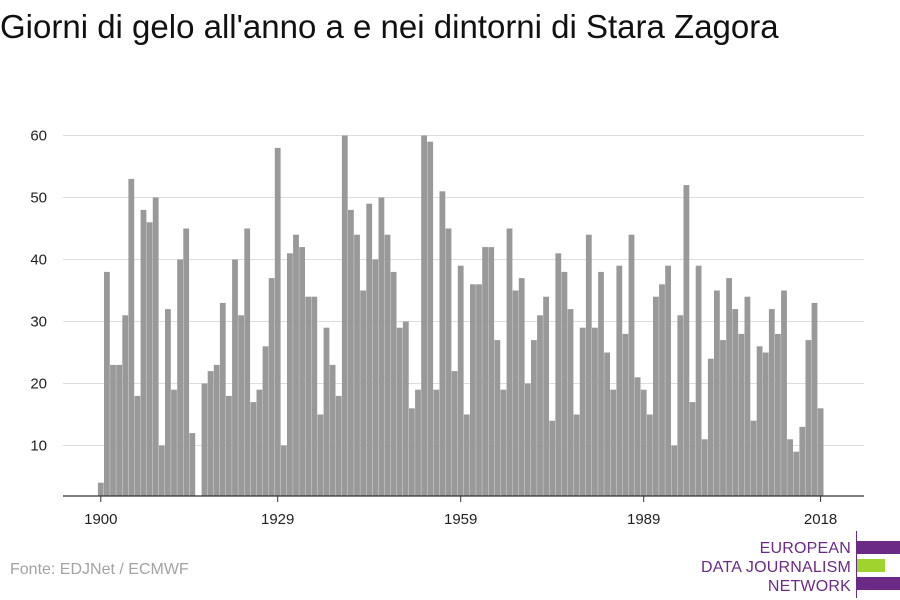  Describe the element at coordinates (856, 564) in the screenshot. I see `logo-divider` at that location.